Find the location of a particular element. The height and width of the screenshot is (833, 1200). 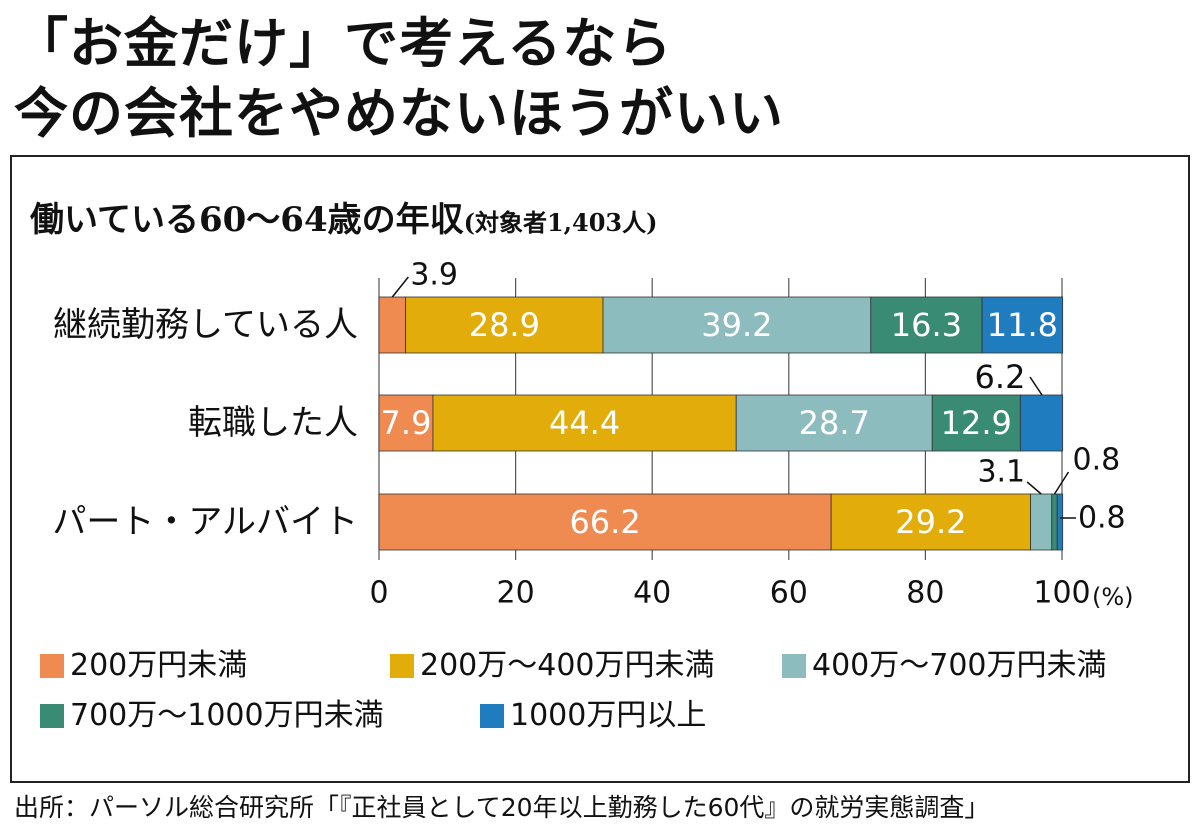

chart-title: 働いている60〜64歳の年収(対象者1,403人) is located at coordinates (343, 216).